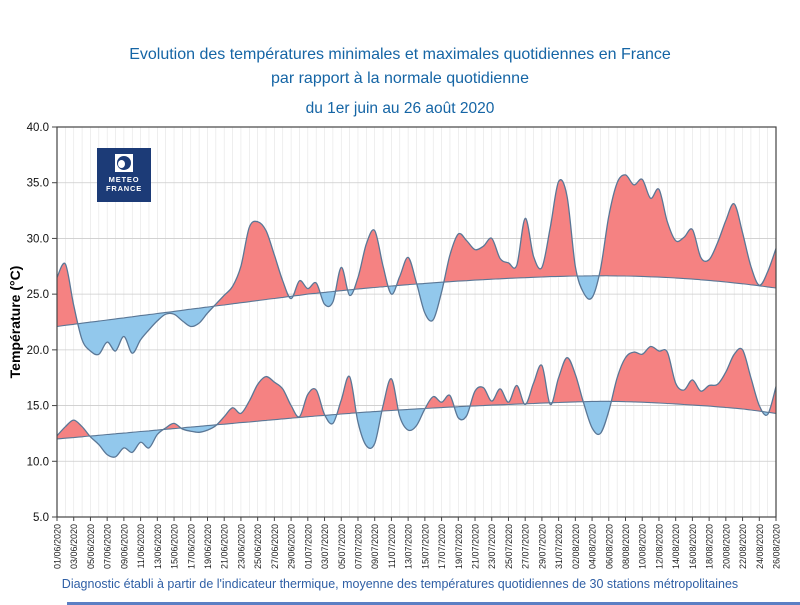  What do you see at coordinates (659, 546) in the screenshot?
I see `svg-text: 12/08/2020` at bounding box center [659, 546].